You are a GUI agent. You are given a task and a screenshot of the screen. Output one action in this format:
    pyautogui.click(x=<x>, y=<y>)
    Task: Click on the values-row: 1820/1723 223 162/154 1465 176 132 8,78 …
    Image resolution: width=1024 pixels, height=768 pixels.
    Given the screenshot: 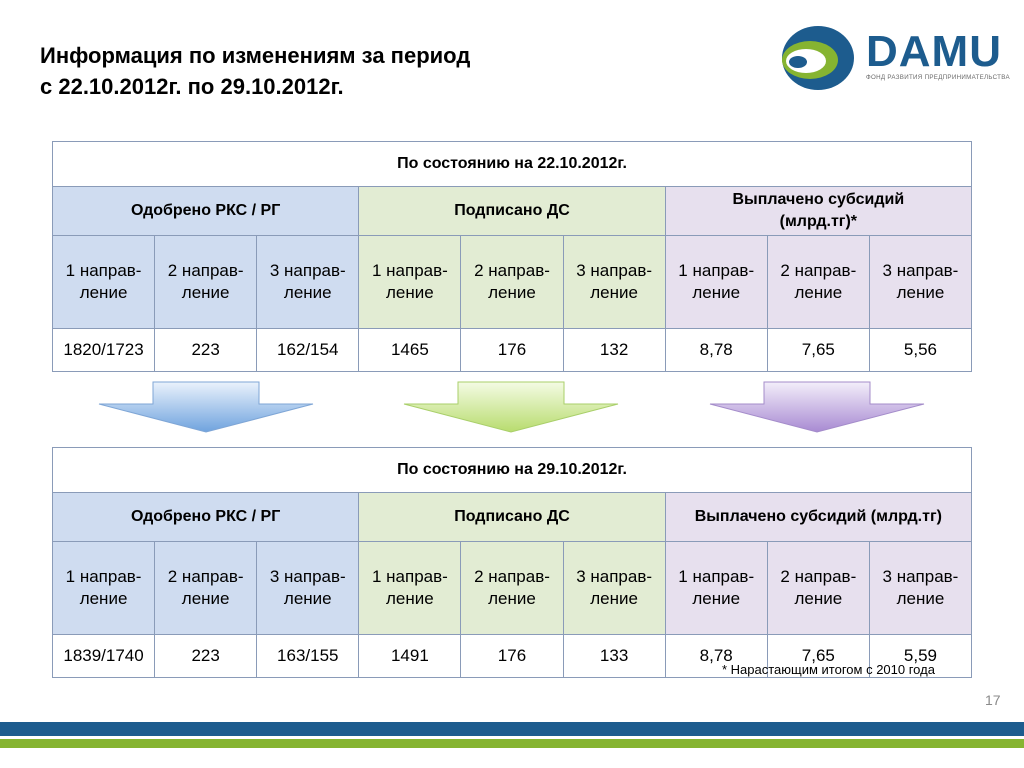 What is the action you would take?
    pyautogui.click(x=512, y=350)
    